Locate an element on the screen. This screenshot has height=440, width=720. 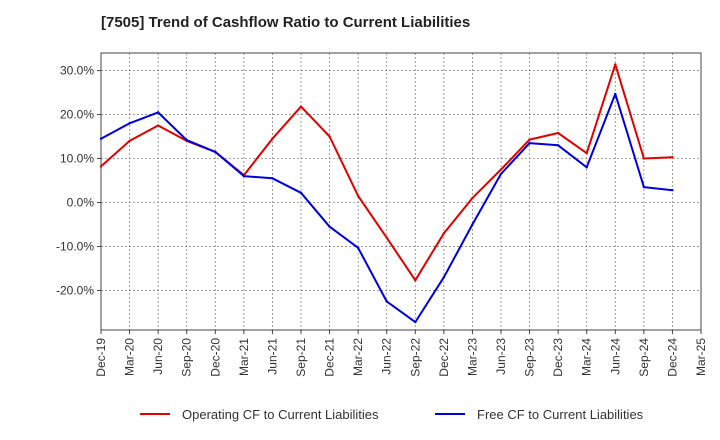
x-tick-label: Sep-22 is located at coordinates (415, 357).